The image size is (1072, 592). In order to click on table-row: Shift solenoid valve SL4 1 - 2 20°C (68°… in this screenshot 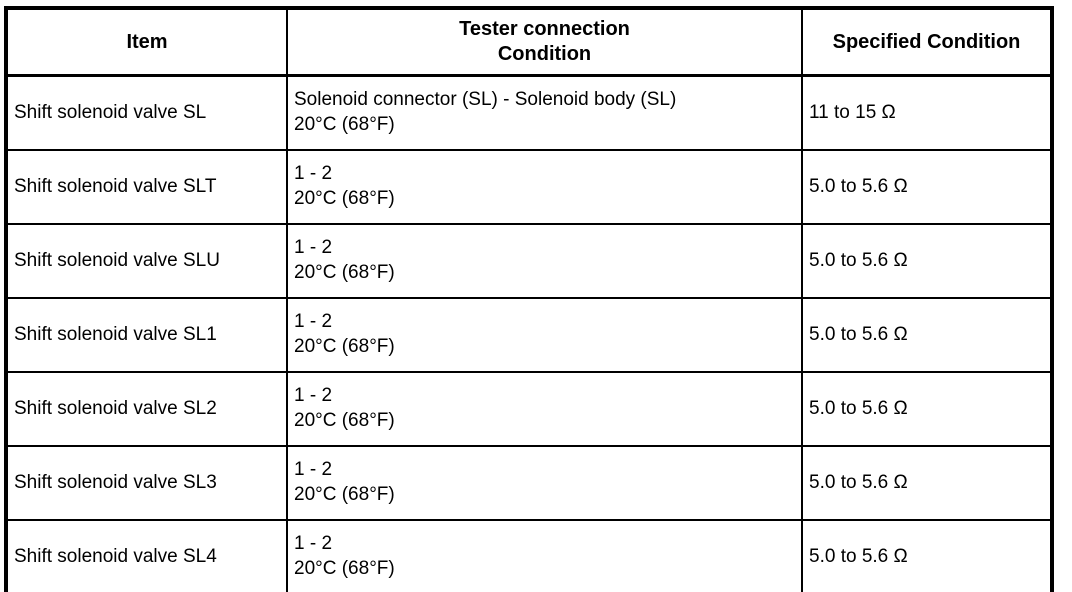, I will do `click(529, 555)`.